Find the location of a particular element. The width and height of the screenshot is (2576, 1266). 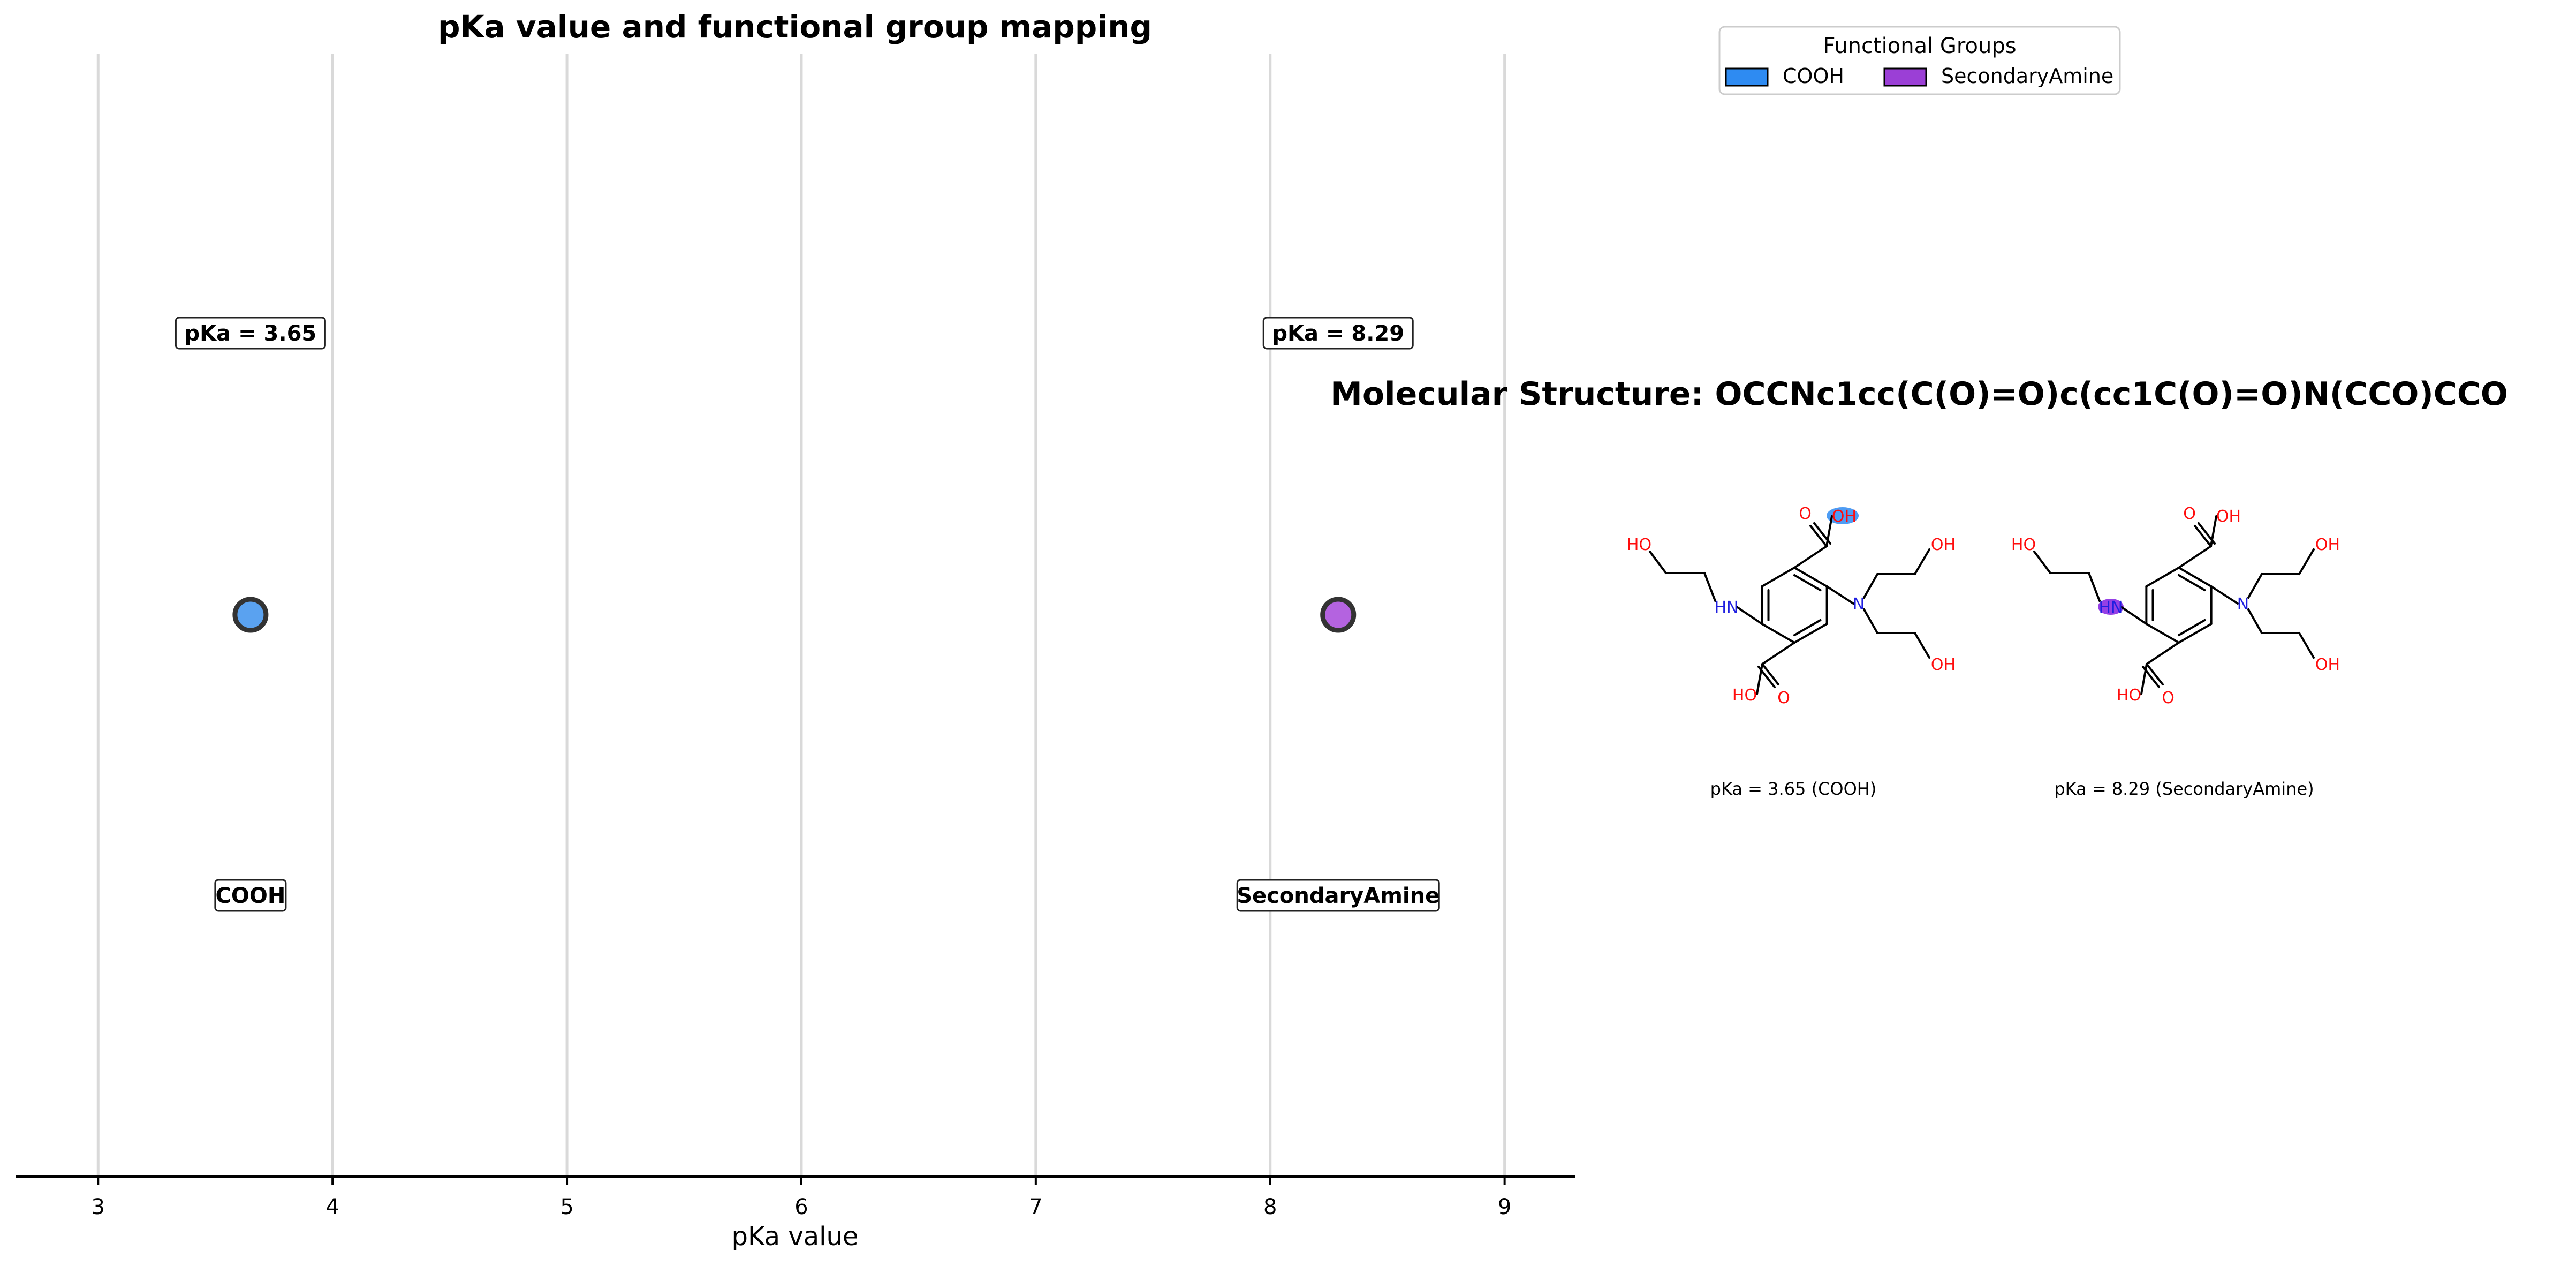

group-label-cooh-box is located at coordinates (250, 895).